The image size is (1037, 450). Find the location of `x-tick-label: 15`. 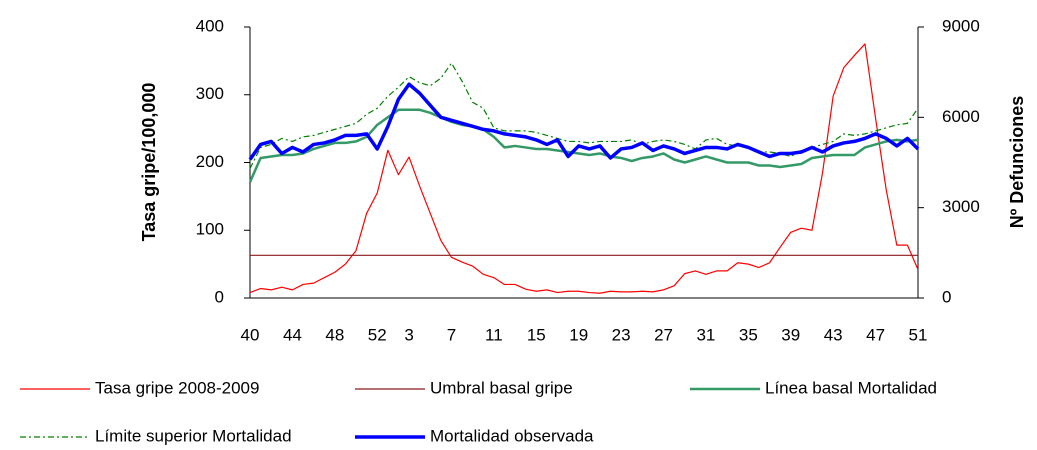

x-tick-label: 15 is located at coordinates (536, 334).